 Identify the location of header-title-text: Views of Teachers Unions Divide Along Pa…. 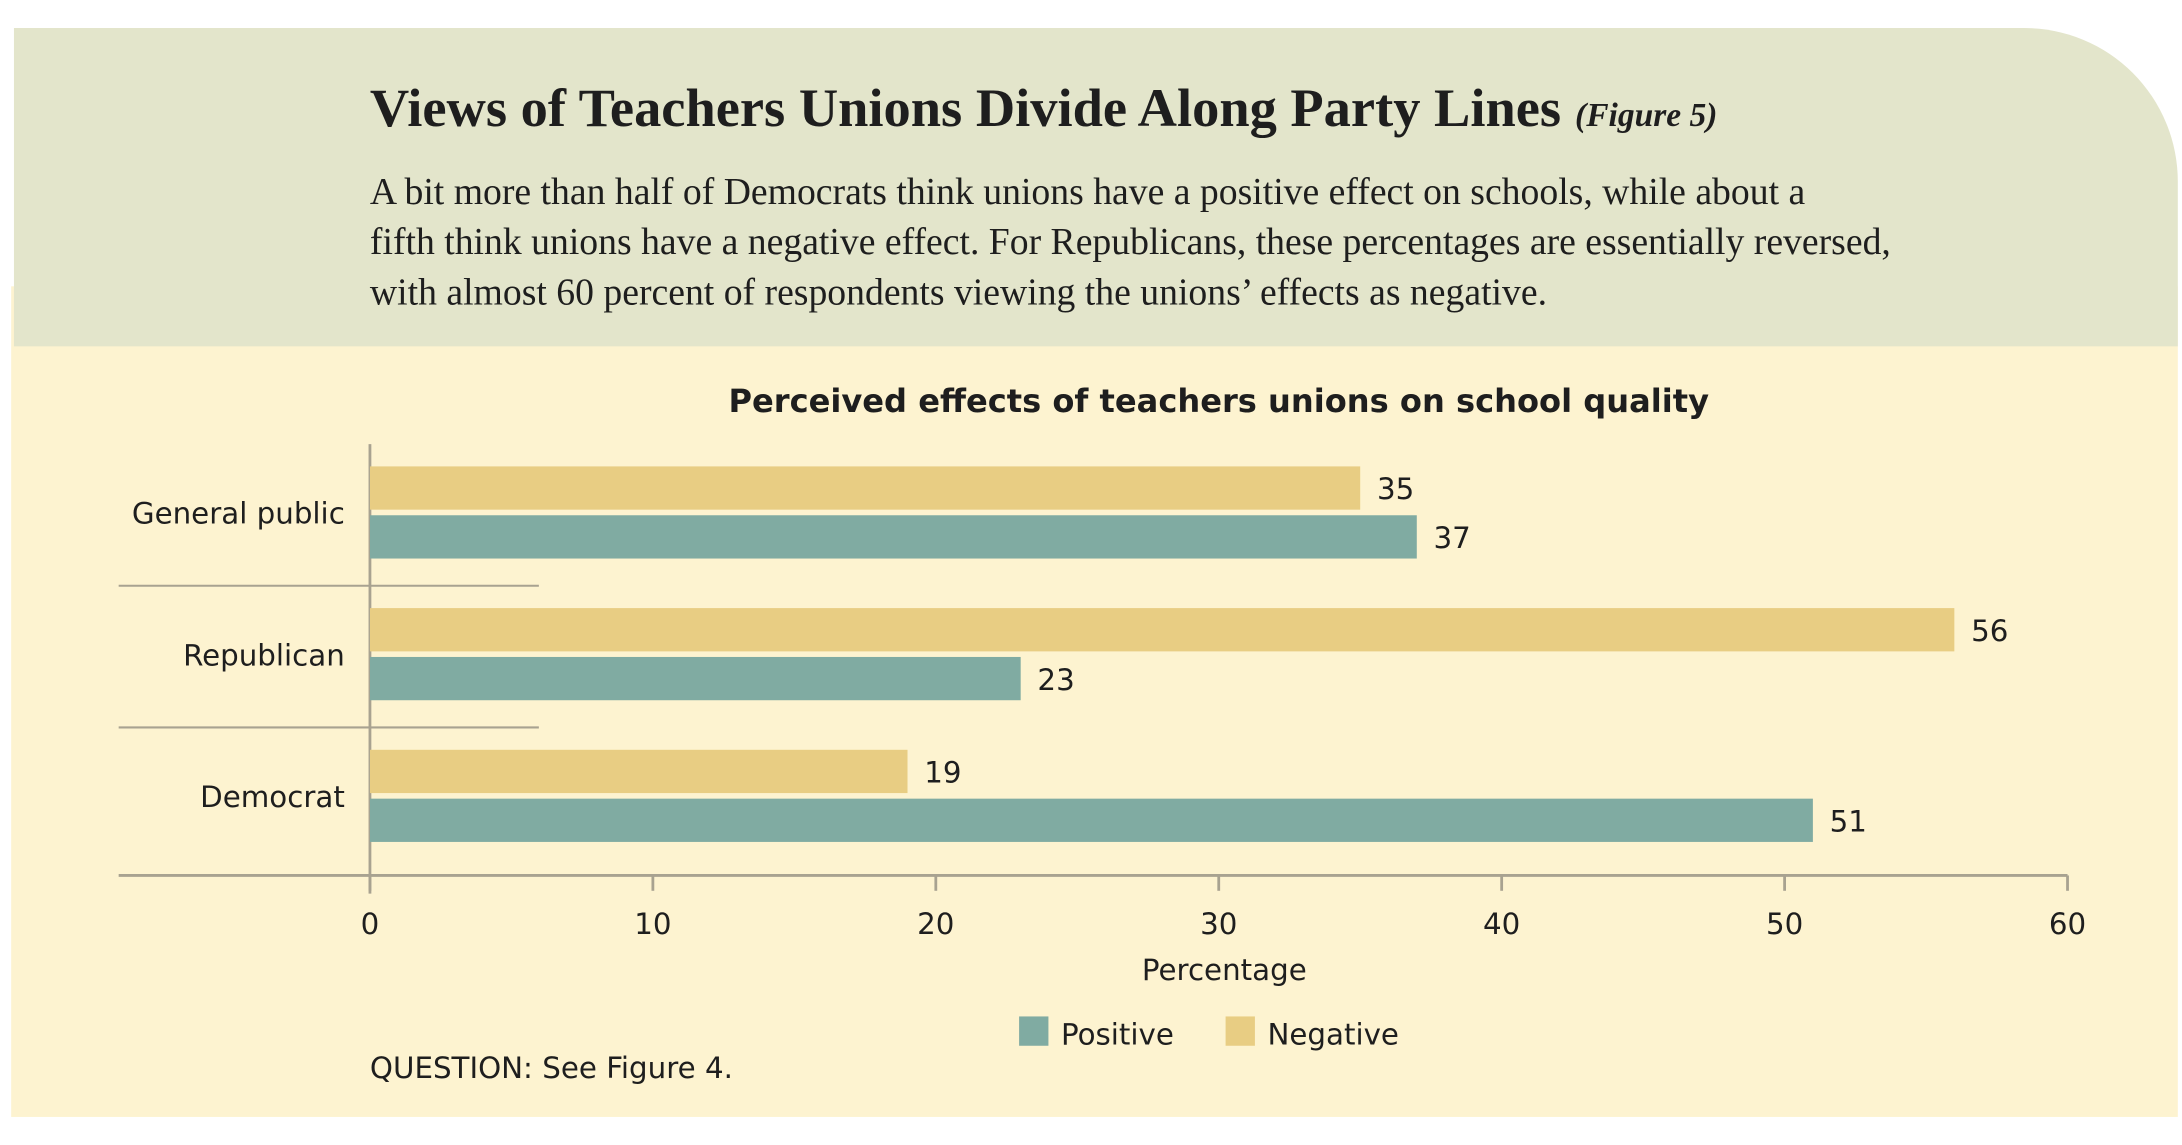
(965, 107).